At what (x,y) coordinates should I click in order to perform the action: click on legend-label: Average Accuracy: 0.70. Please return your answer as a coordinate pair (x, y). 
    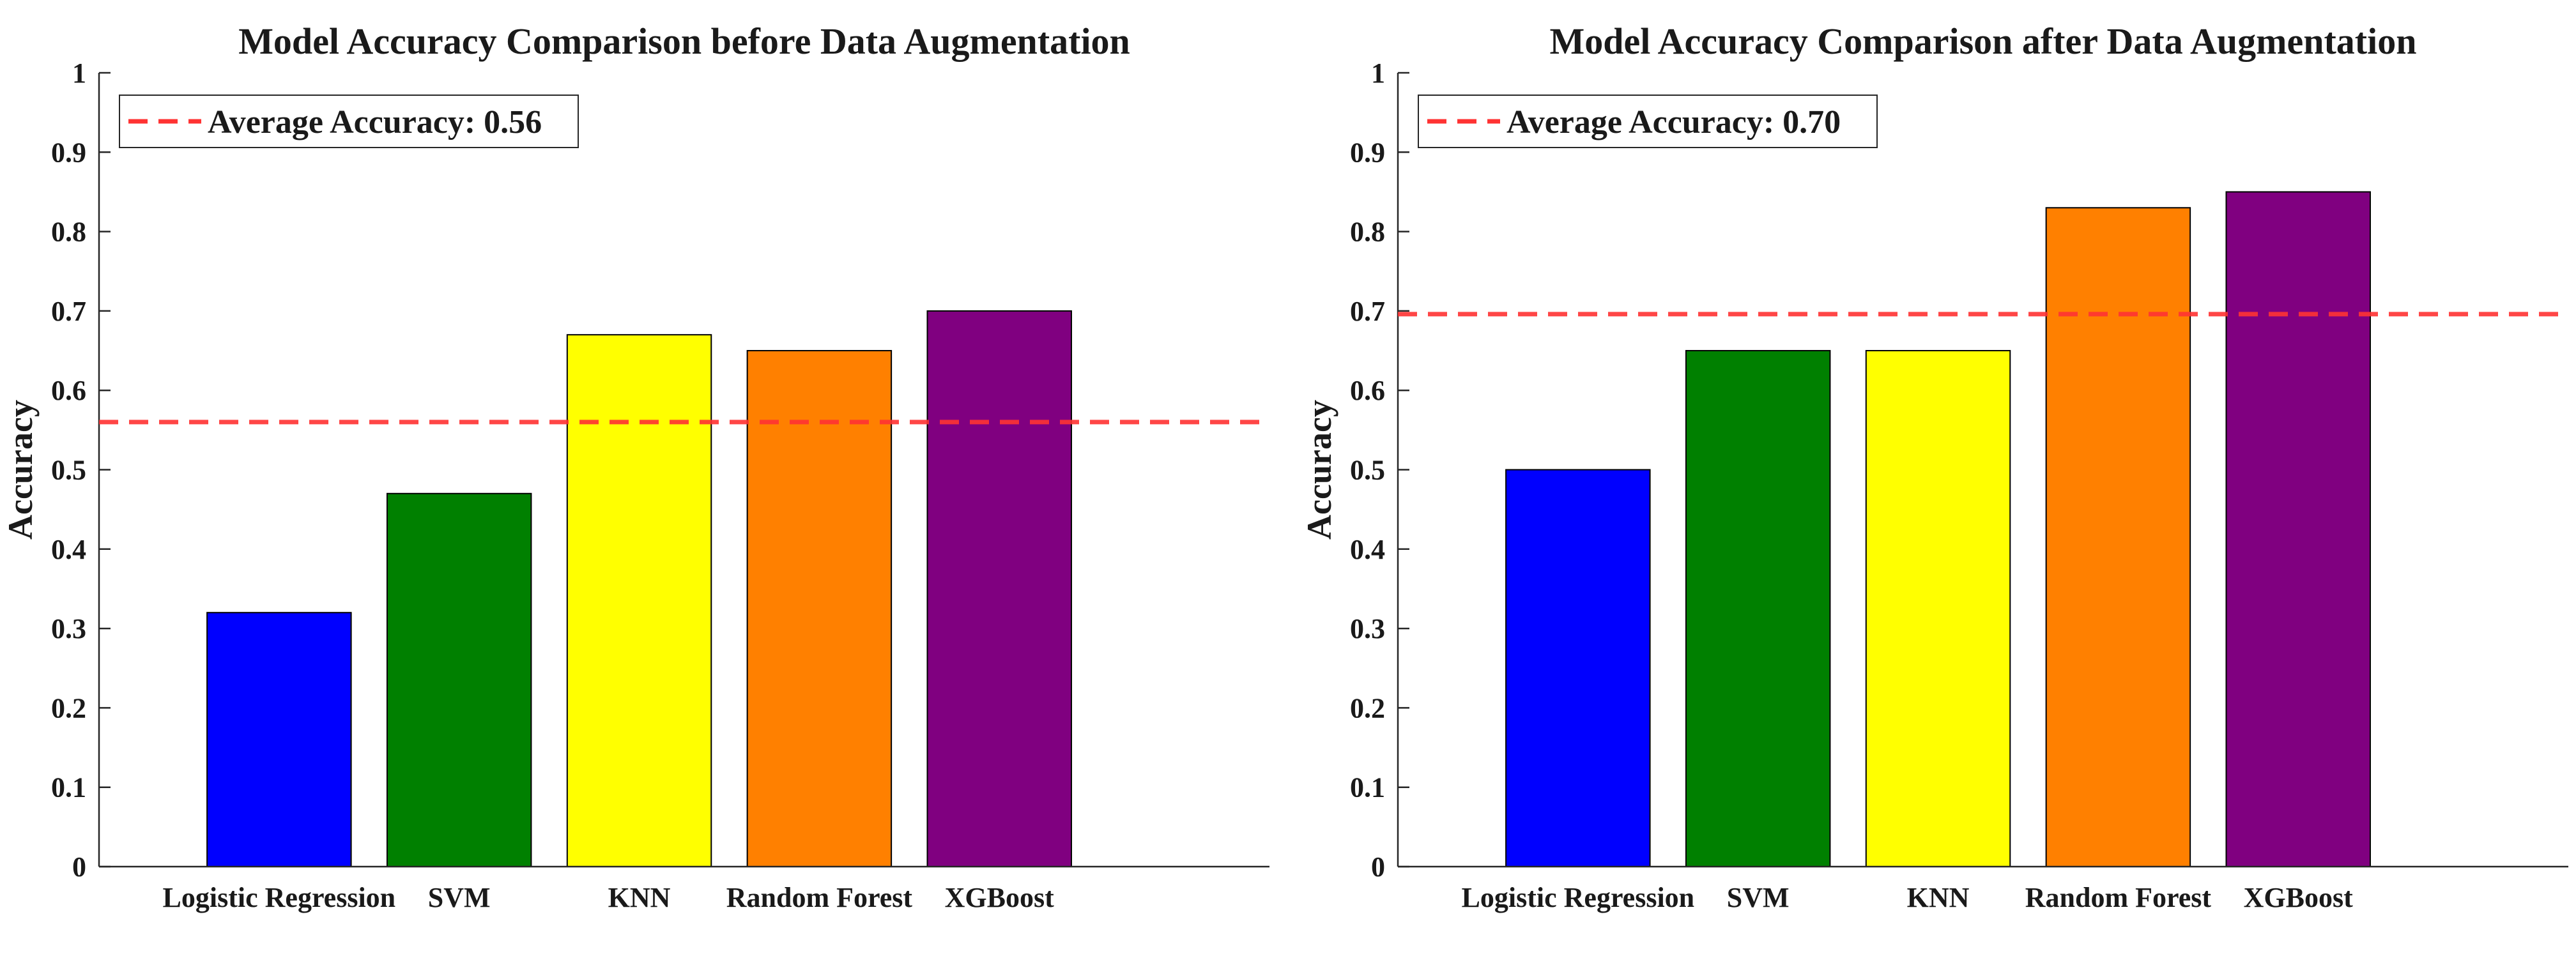
    Looking at the image, I should click on (1673, 122).